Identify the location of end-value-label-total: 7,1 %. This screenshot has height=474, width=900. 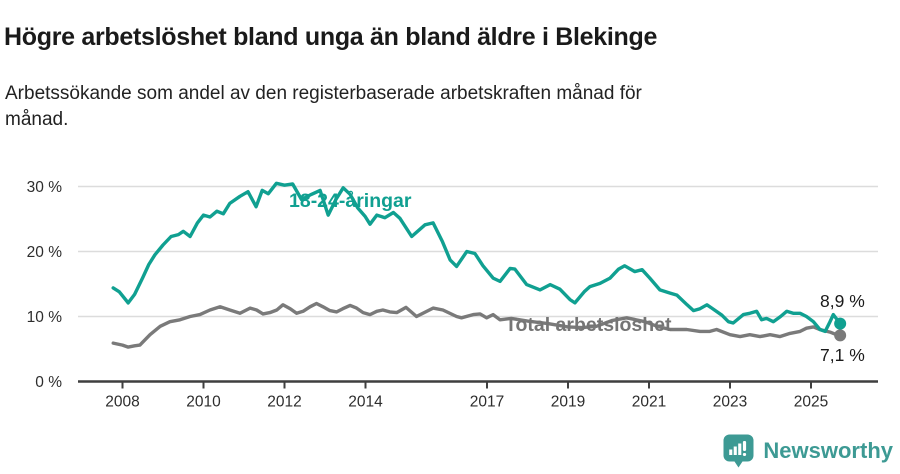
(842, 355).